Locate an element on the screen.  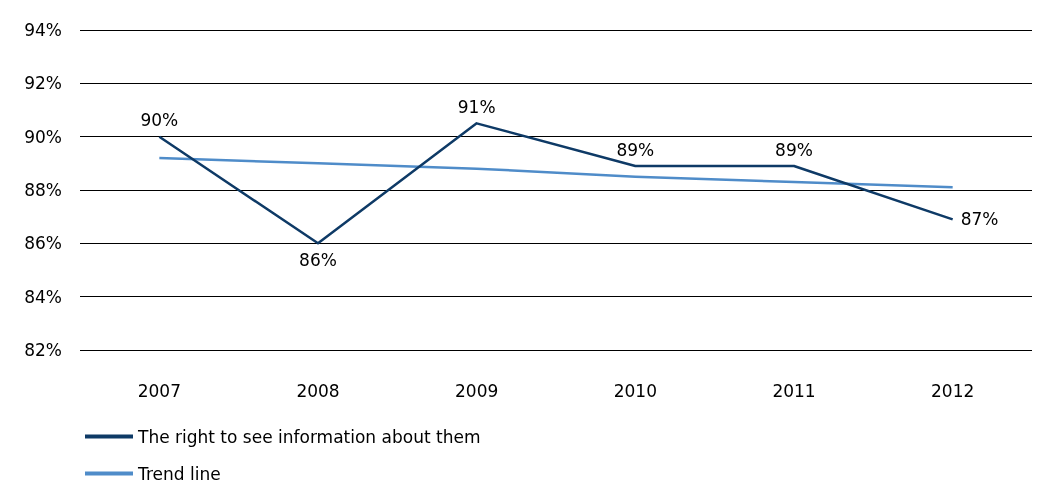
y-tick-label: 86% is located at coordinates (43, 243).